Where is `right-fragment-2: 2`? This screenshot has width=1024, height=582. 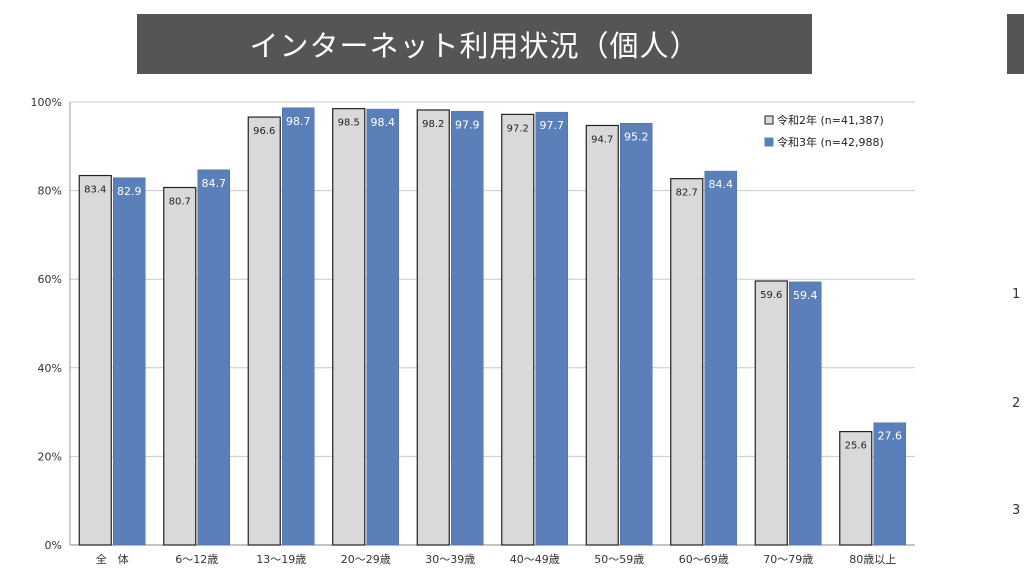 right-fragment-2: 2 is located at coordinates (1016, 403).